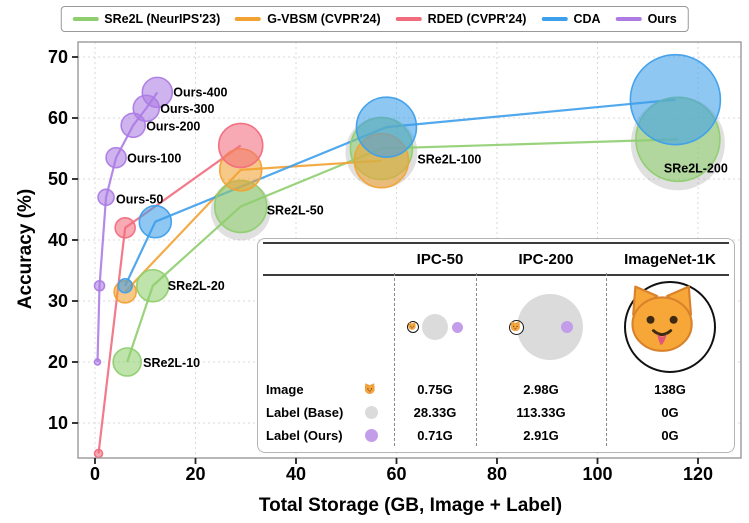 Image resolution: width=749 pixels, height=523 pixels. I want to click on x-tick-label-120: 120, so click(698, 474).